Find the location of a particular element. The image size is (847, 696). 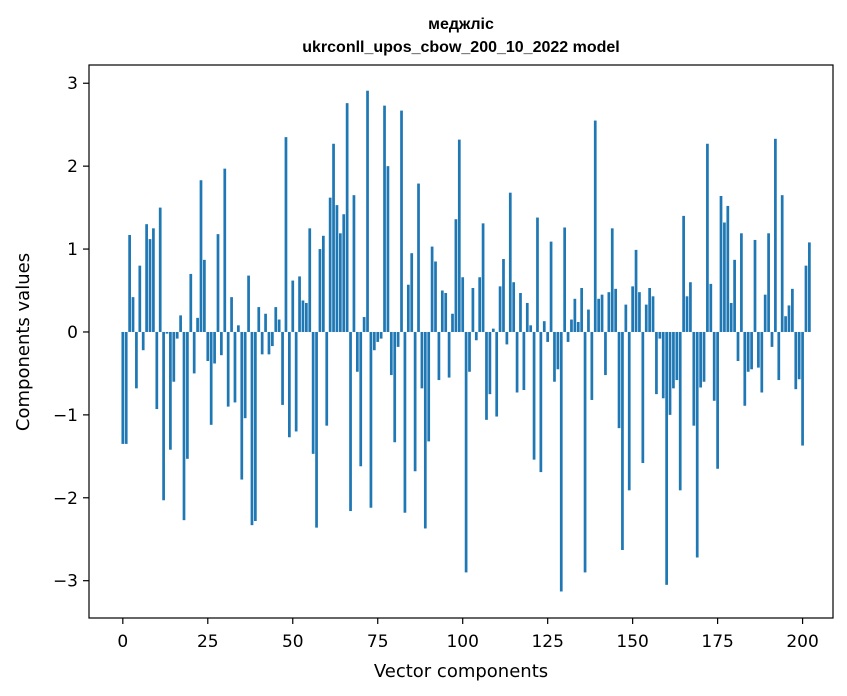

y-tick-label: −1 is located at coordinates (65, 416).